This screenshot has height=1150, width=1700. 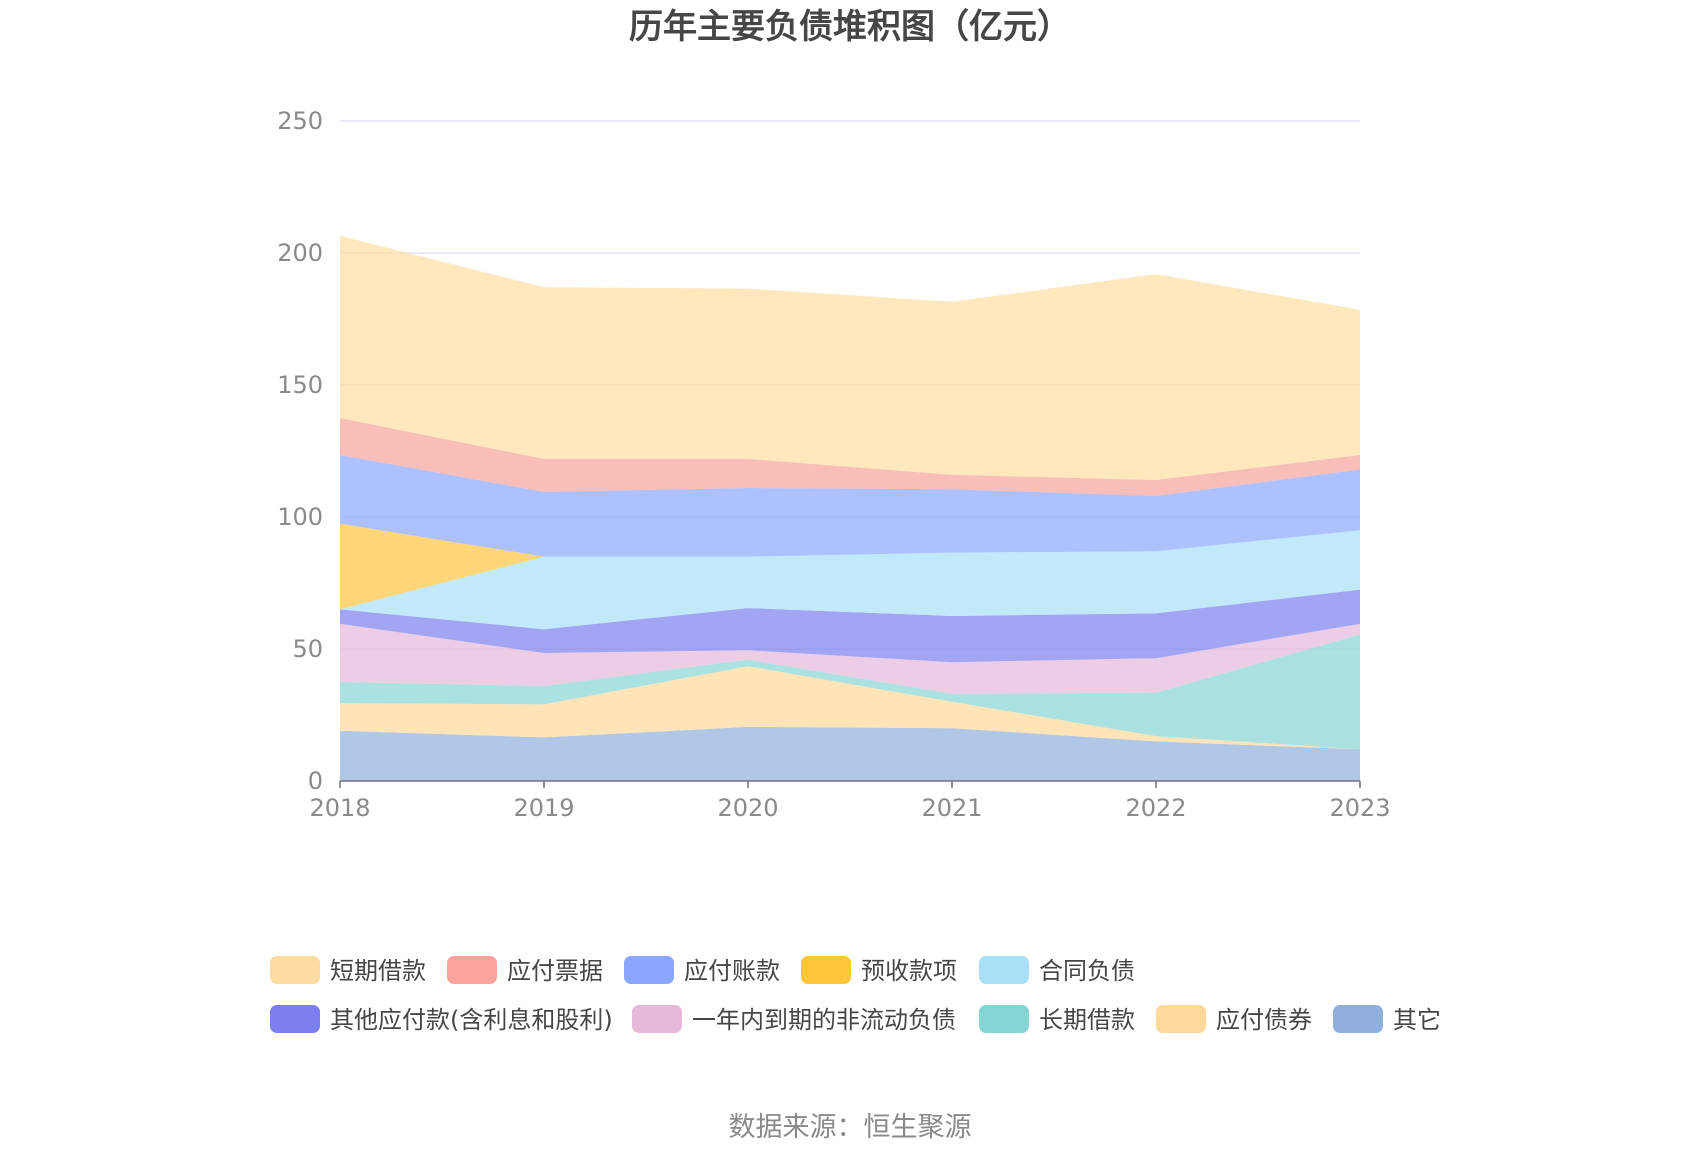 I want to click on area-其它, so click(x=850, y=753).